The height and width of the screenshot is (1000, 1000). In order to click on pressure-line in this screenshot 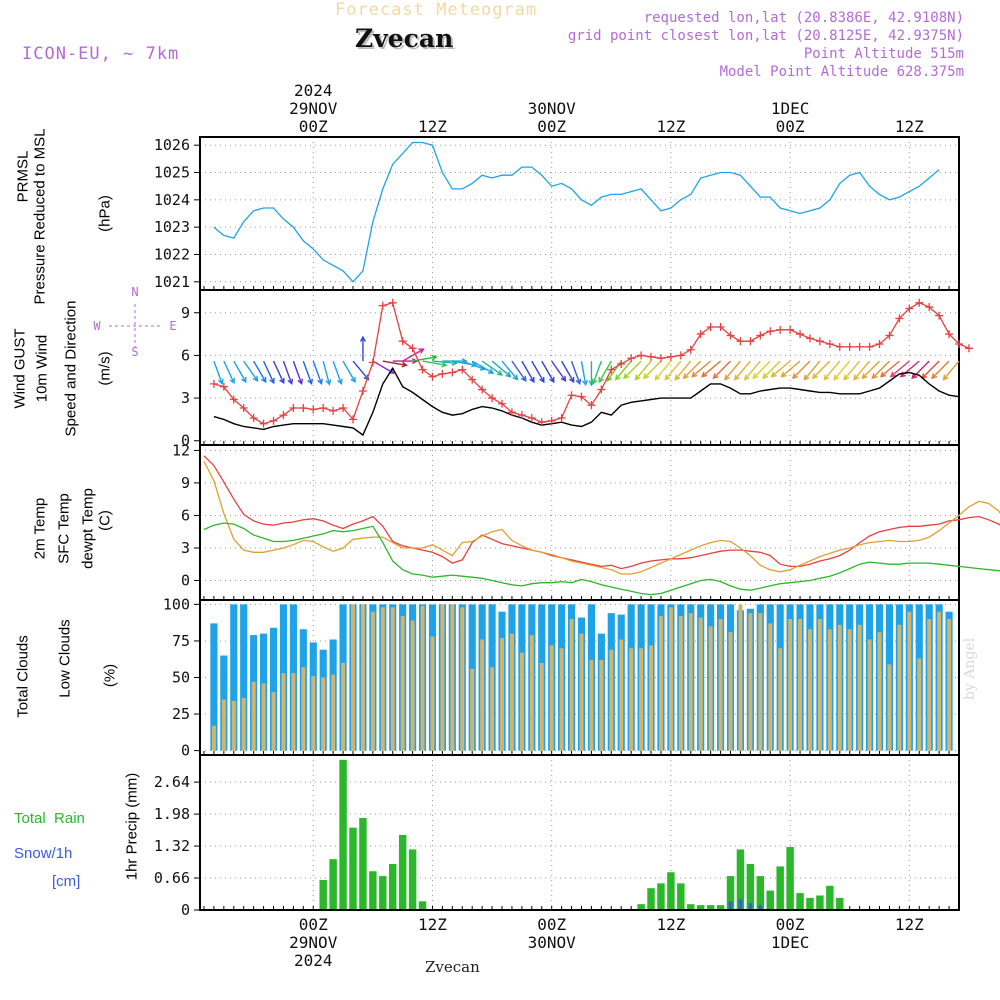, I will do `click(576, 212)`.